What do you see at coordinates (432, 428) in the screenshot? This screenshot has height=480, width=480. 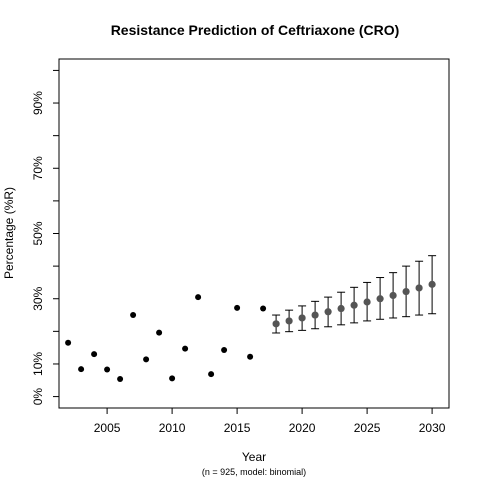 I see `x-tick-label: 2030` at bounding box center [432, 428].